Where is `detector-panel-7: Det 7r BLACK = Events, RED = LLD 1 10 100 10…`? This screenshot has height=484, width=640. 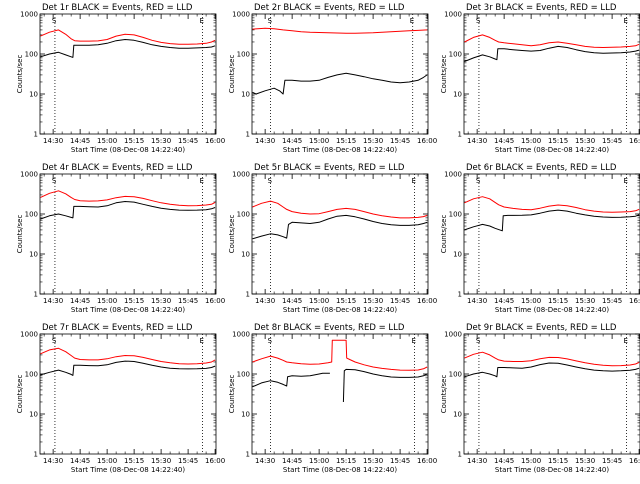 detector-panel-7: Det 7r BLACK = Events, RED = LLD 1 10 100 10… is located at coordinates (120, 398).